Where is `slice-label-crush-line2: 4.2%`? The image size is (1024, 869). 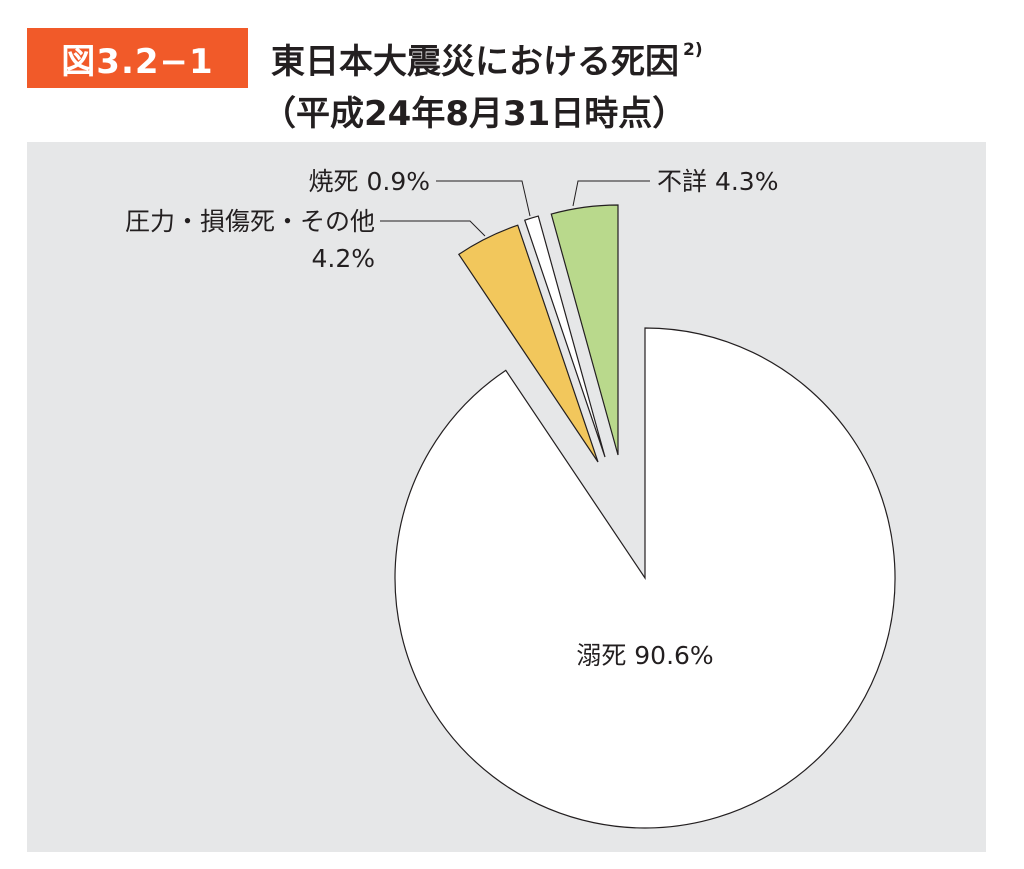
slice-label-crush-line2: 4.2% is located at coordinates (343, 258).